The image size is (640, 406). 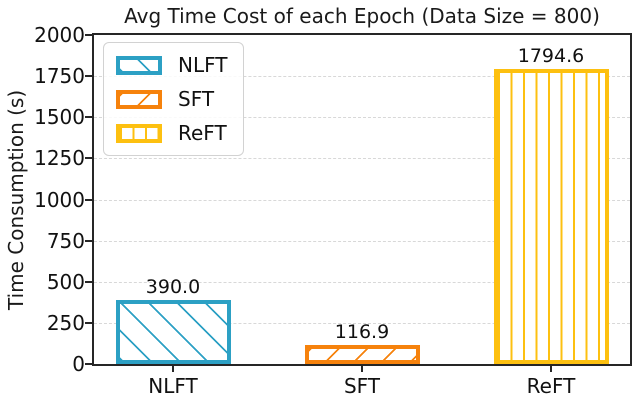 What do you see at coordinates (196, 99) in the screenshot?
I see `legend-label-sft: SFT` at bounding box center [196, 99].